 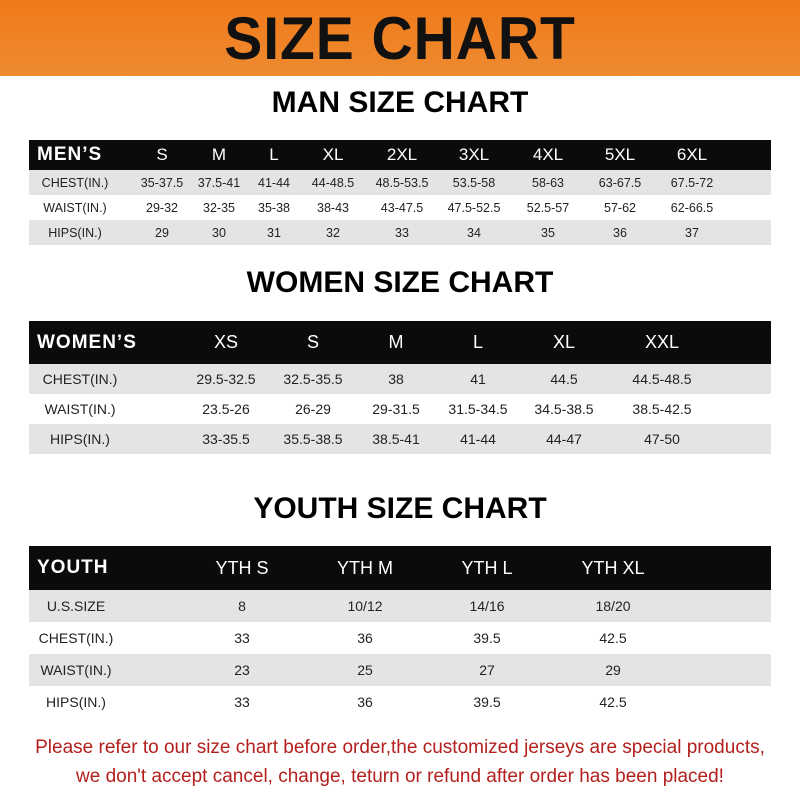 I want to click on women-section-title: WOMEN SIZE CHART, so click(x=400, y=282).